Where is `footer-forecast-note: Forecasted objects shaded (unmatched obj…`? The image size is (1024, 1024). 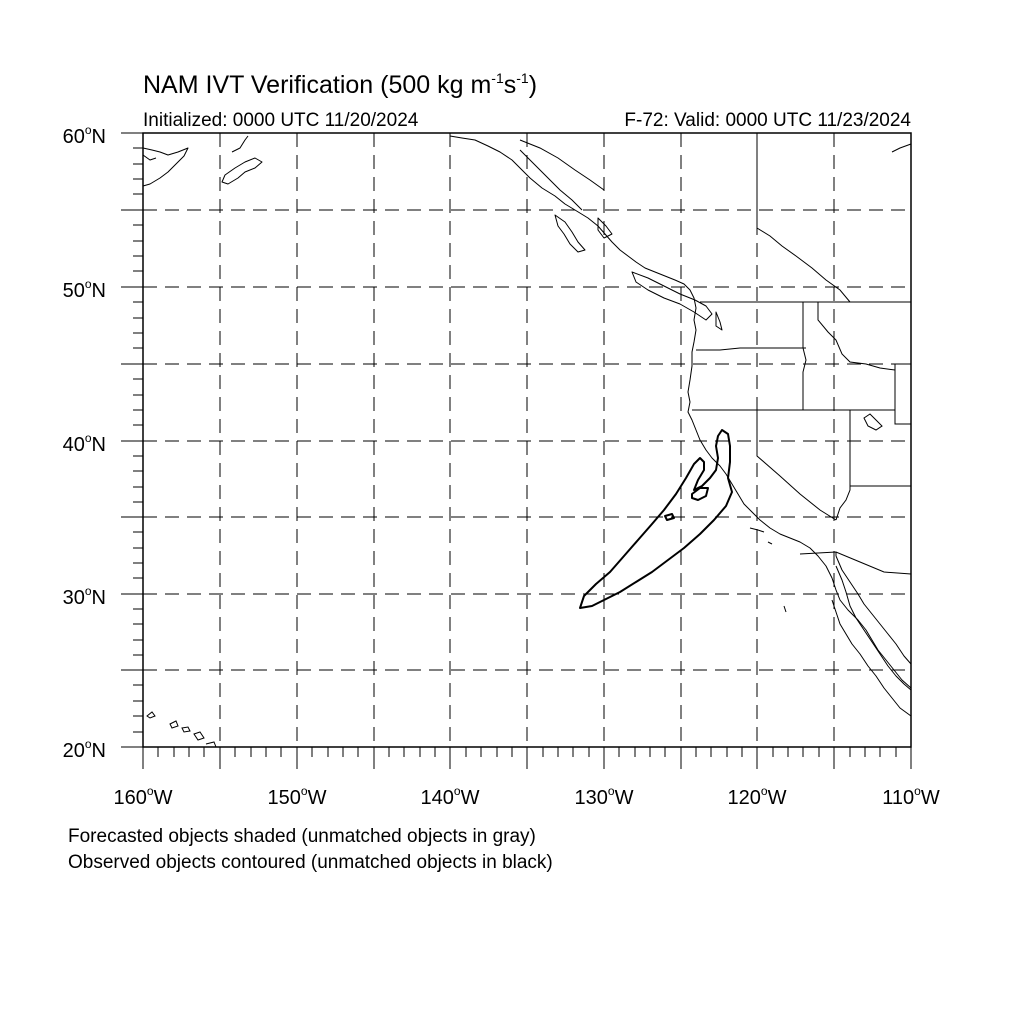
footer-forecast-note: Forecasted objects shaded (unmatched obj… is located at coordinates (302, 836).